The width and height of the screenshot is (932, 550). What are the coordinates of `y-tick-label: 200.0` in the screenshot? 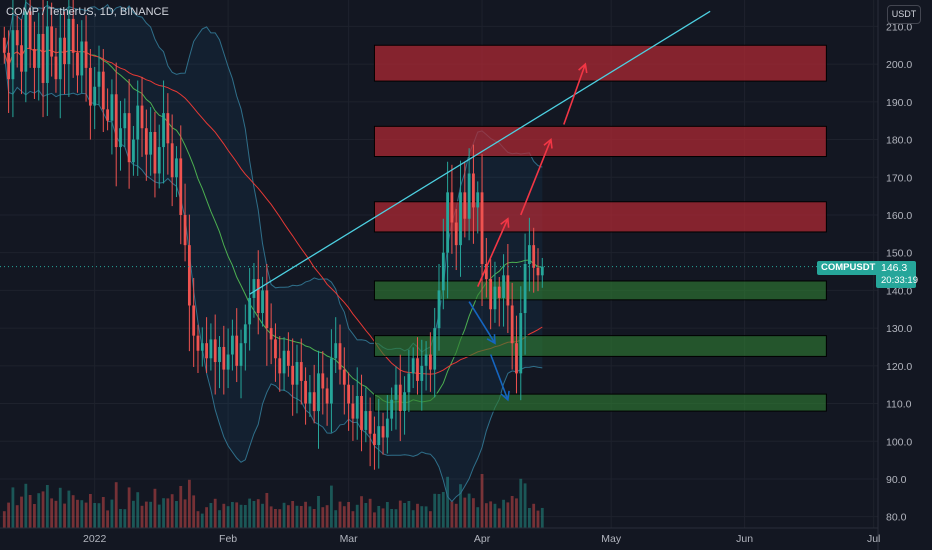 It's located at (899, 65).